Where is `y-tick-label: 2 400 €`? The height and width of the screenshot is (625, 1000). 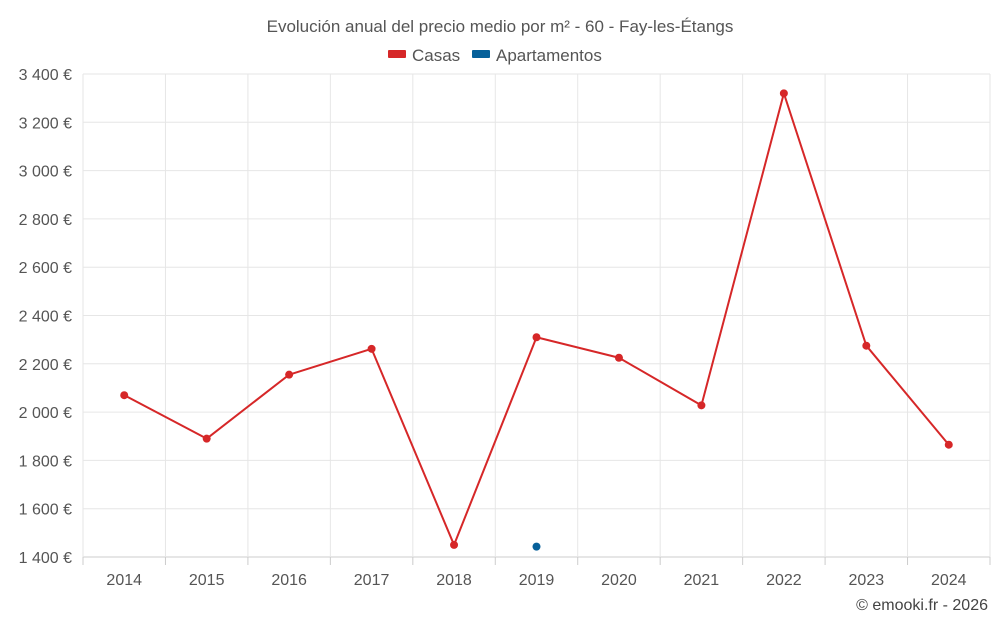
y-tick-label: 2 400 € is located at coordinates (45, 317).